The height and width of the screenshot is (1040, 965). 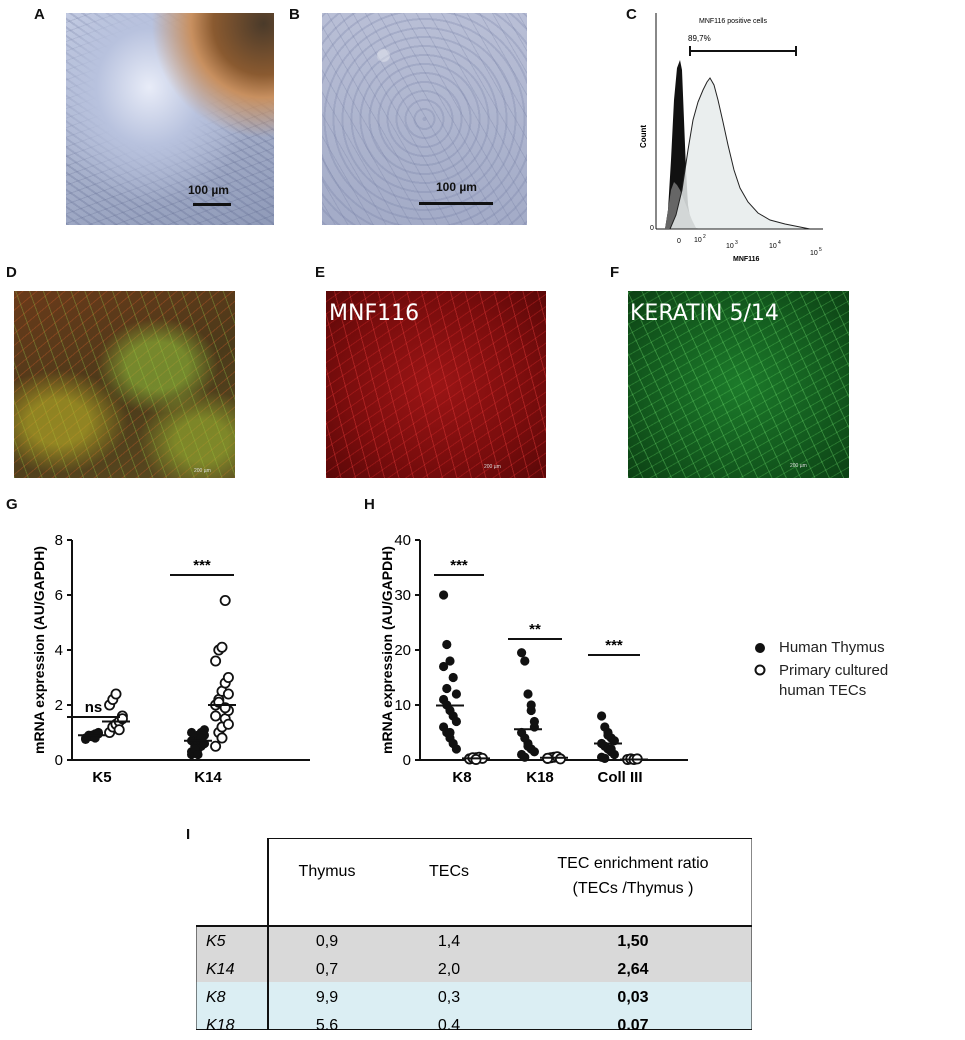 I want to click on table-gene-cell: K8, so click(x=216, y=997).